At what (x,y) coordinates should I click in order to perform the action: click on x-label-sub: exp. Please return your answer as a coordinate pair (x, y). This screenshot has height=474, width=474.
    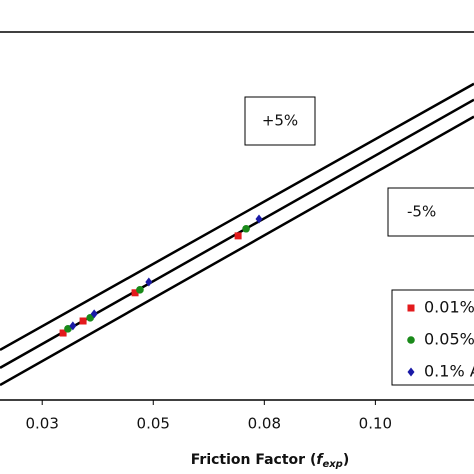
    Looking at the image, I should click on (332, 464).